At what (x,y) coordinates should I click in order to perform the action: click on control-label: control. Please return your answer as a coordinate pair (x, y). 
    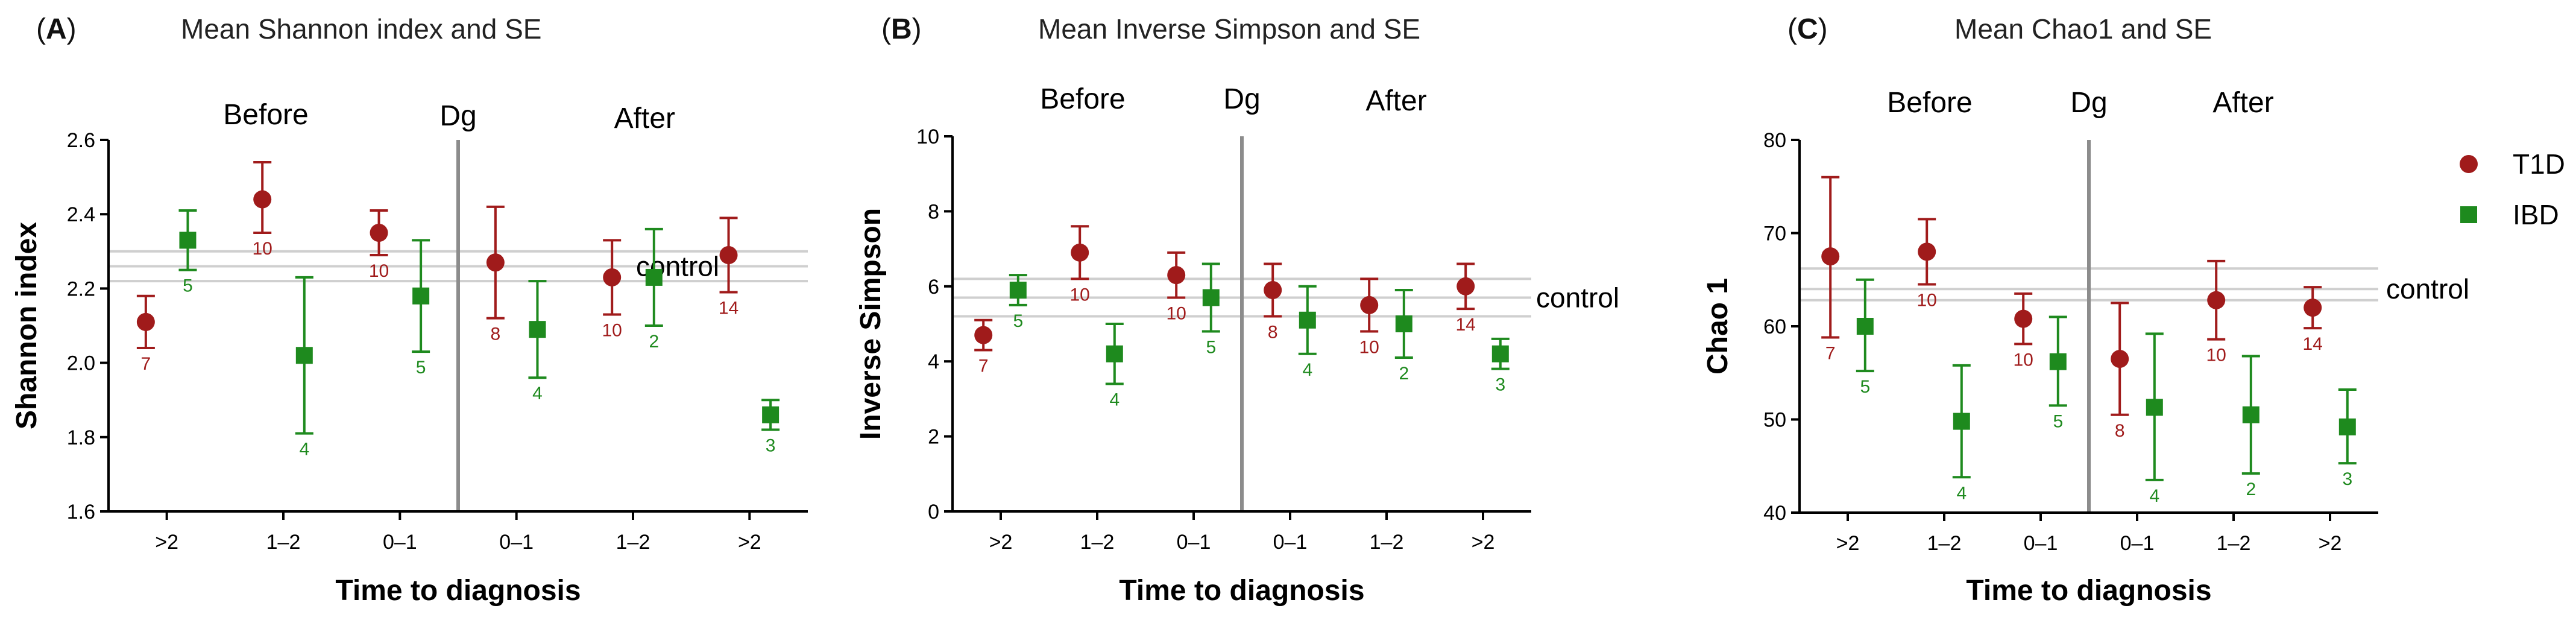
    Looking at the image, I should click on (1577, 297).